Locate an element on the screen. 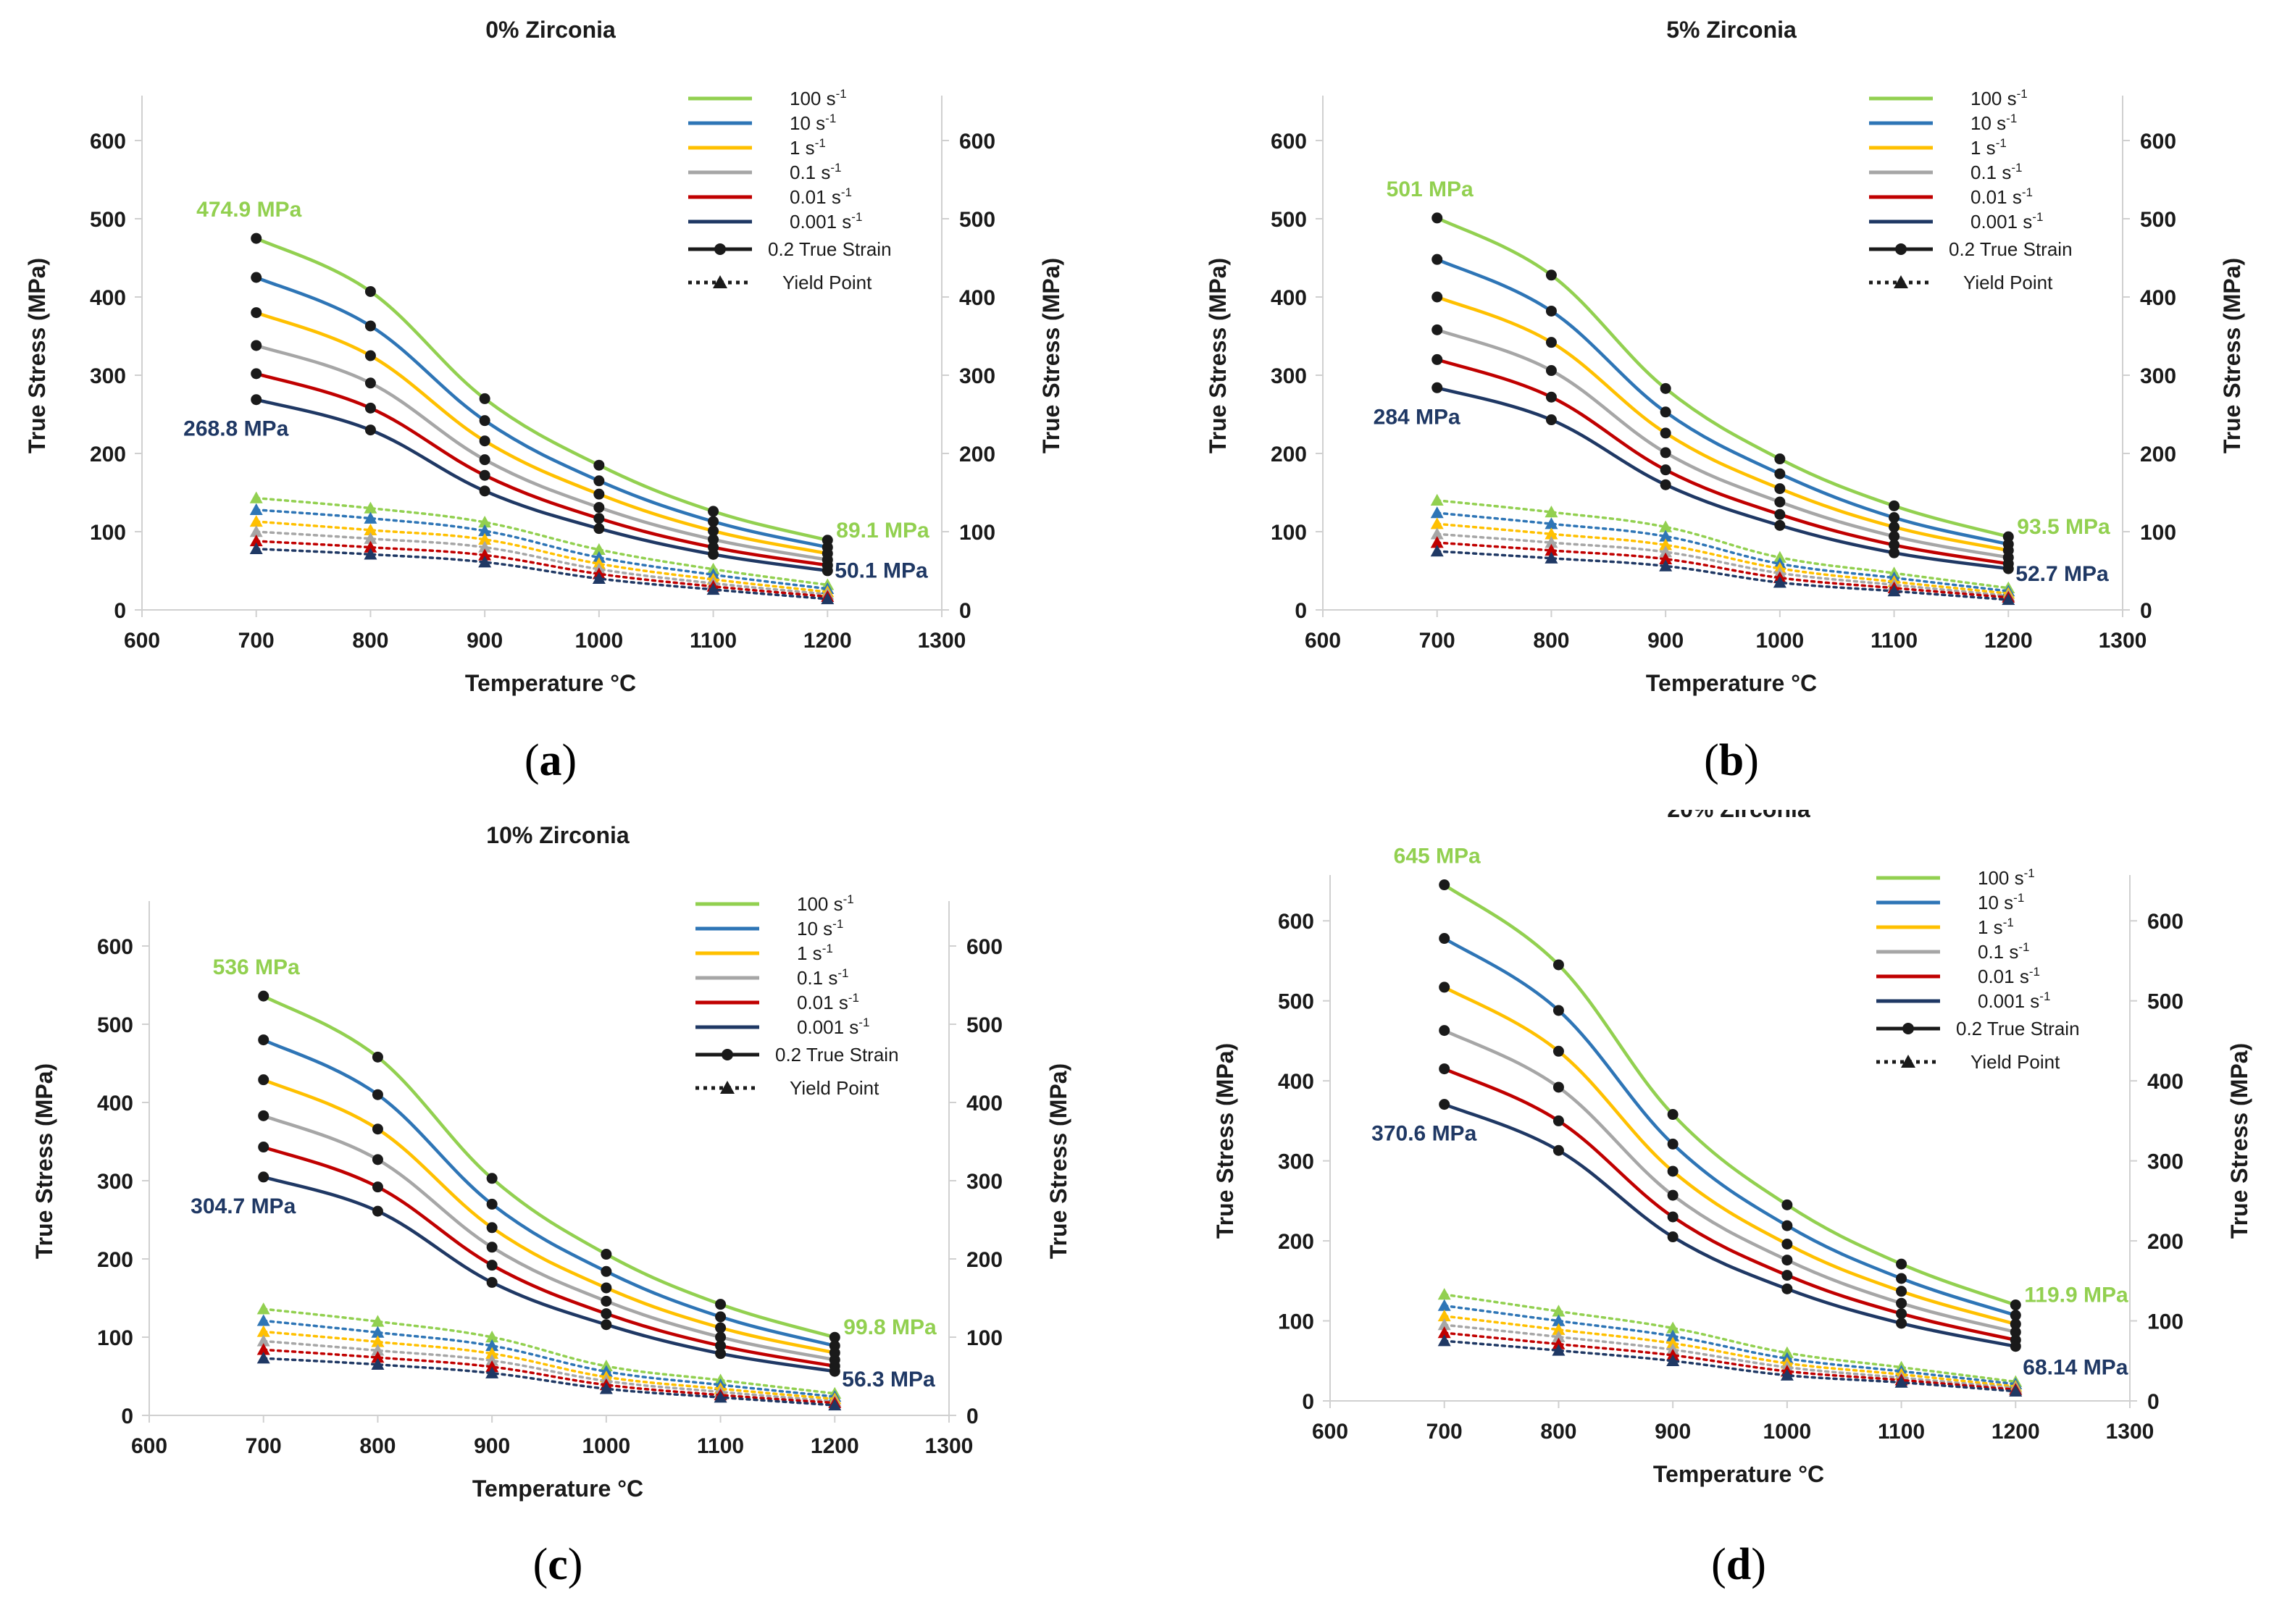 The image size is (2282, 1624). caption-open: ( is located at coordinates (532, 760).